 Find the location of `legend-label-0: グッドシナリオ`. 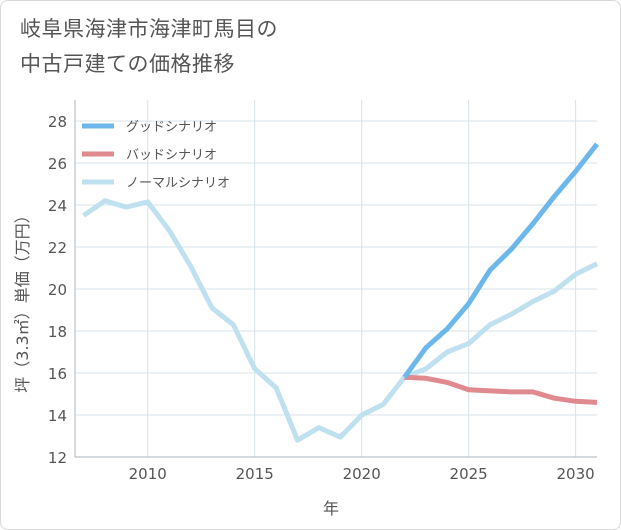

legend-label-0: グッドシナリオ is located at coordinates (171, 127).